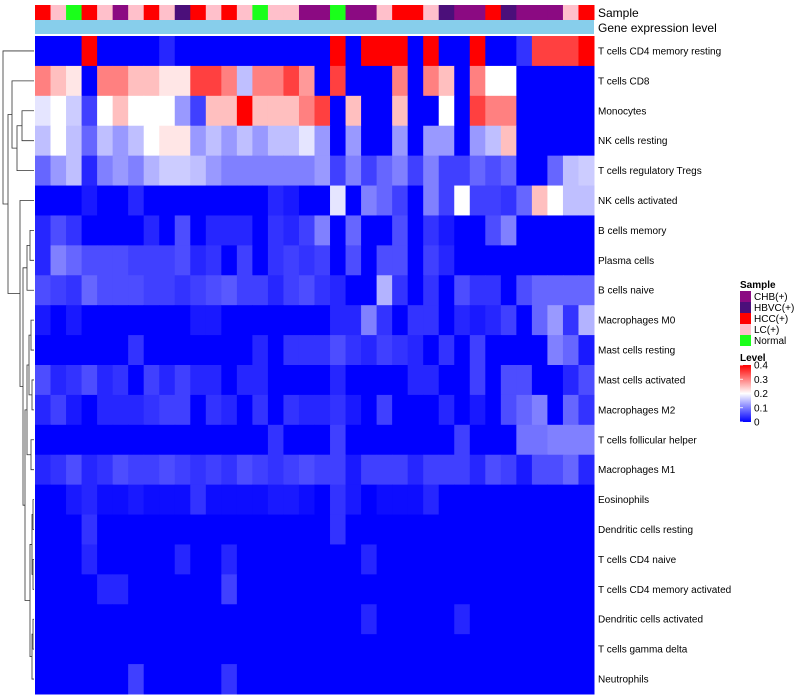 This screenshot has height=700, width=800. I want to click on row-label: T cells CD4 memory resting, so click(659, 51).